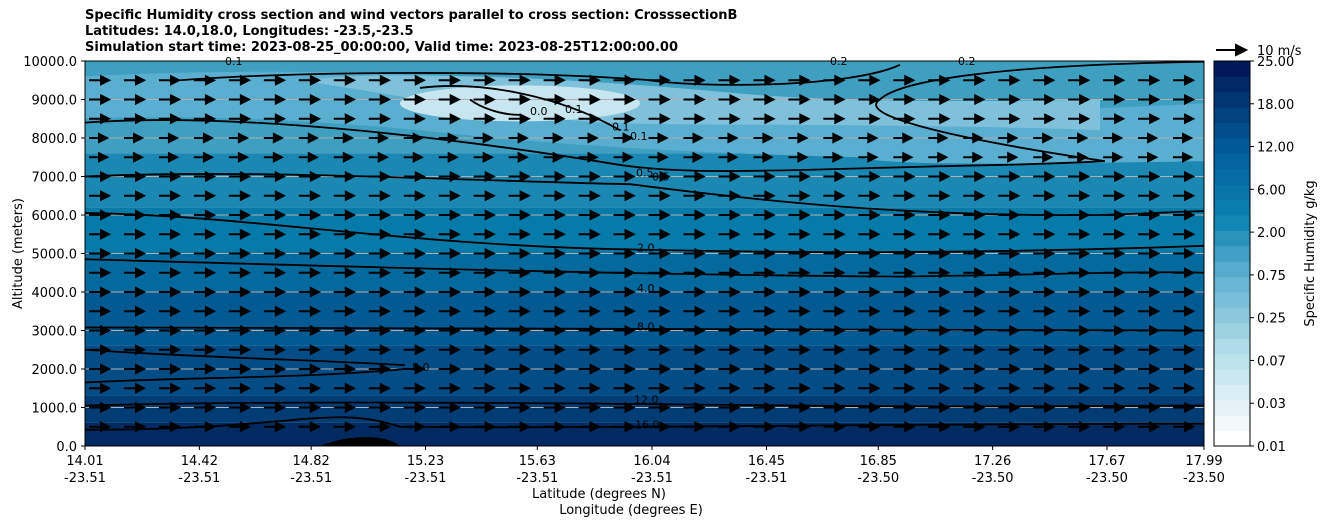 This screenshot has height=526, width=1326. Describe the element at coordinates (55, 178) in the screenshot. I see `y-tick-label: 7000.0` at that location.